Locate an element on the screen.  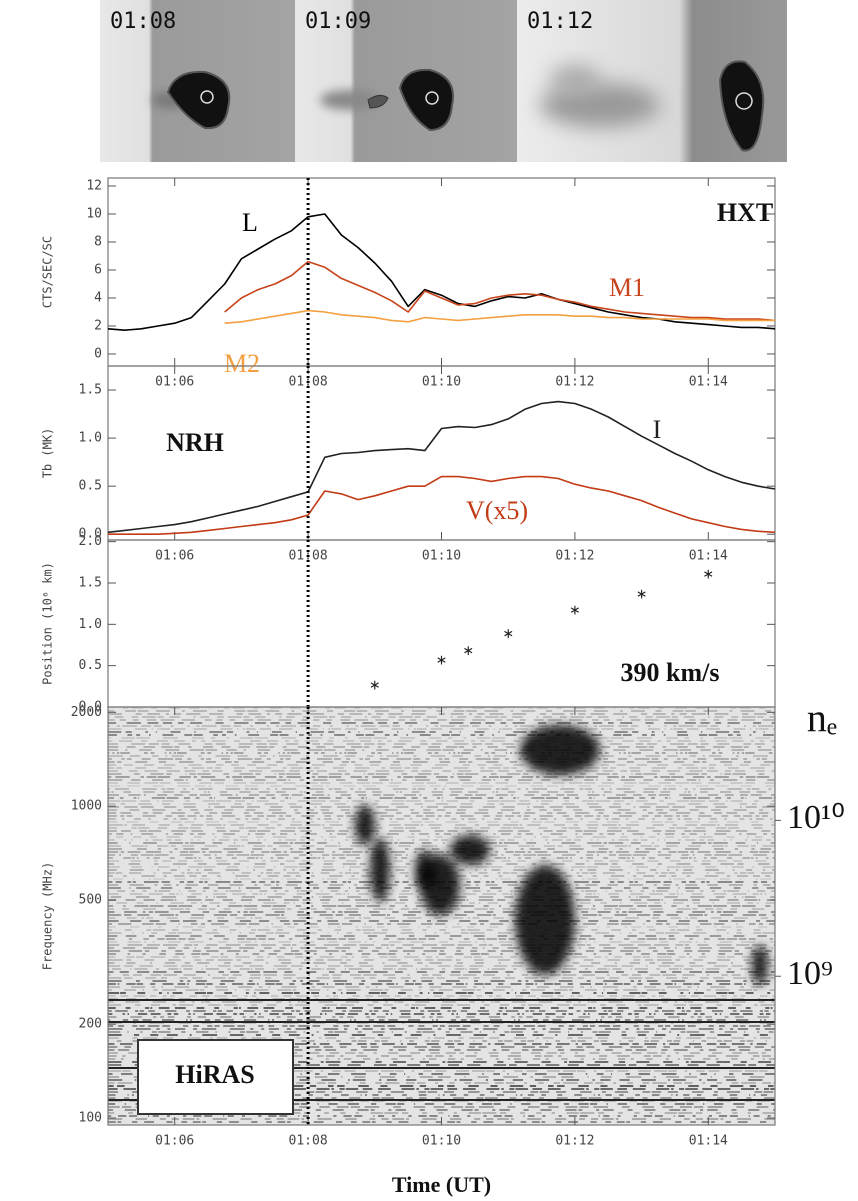
y2-axis-label: nₑ is located at coordinates (822, 717).